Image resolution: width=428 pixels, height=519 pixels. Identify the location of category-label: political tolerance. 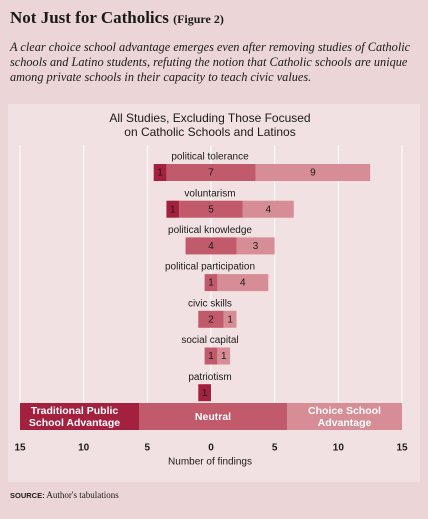
(210, 157).